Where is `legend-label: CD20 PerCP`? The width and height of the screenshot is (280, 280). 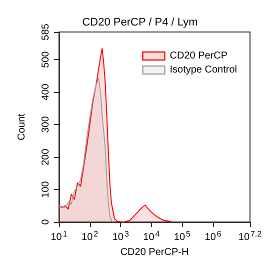
legend-label: CD20 PerCP is located at coordinates (199, 56).